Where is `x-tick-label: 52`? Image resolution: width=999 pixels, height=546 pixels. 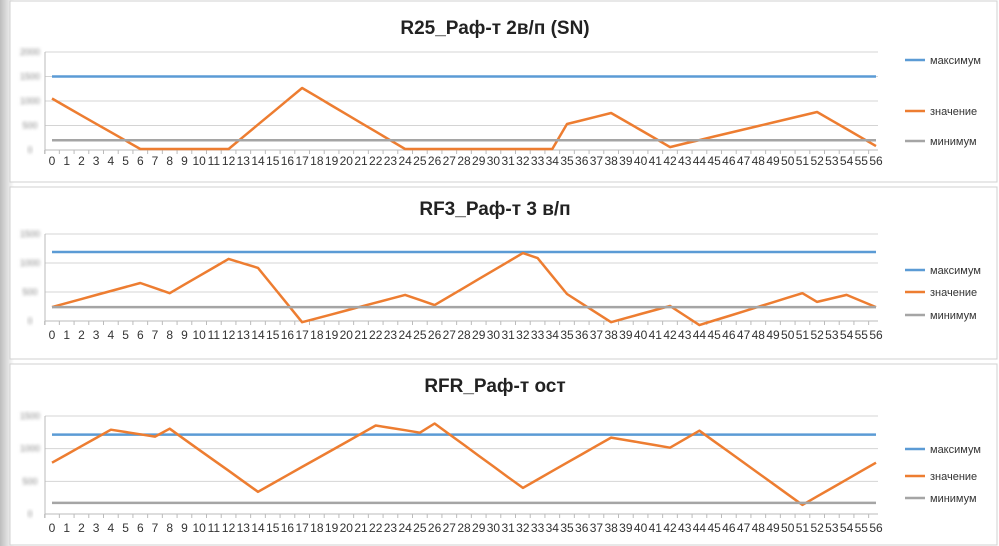
x-tick-label: 52 is located at coordinates (817, 528).